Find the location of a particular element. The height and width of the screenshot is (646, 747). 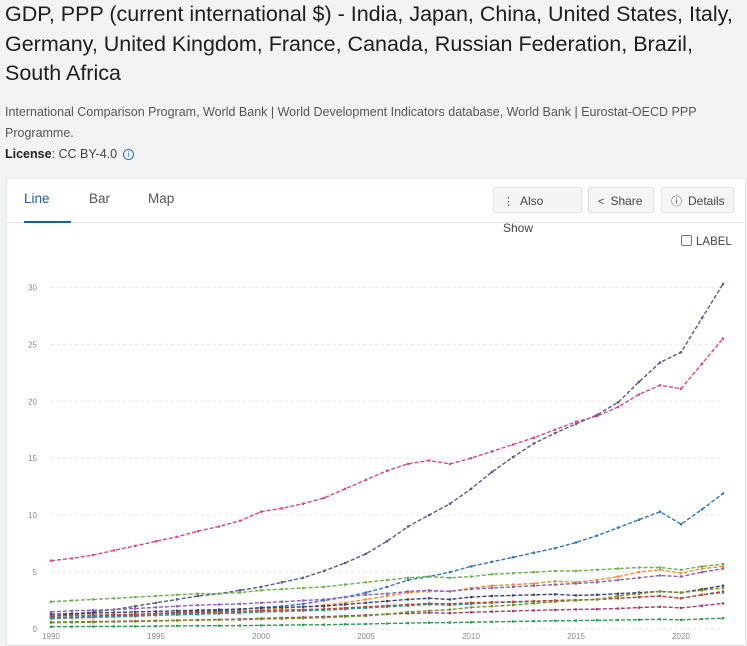

details-button: ⓘ Details is located at coordinates (697, 200).